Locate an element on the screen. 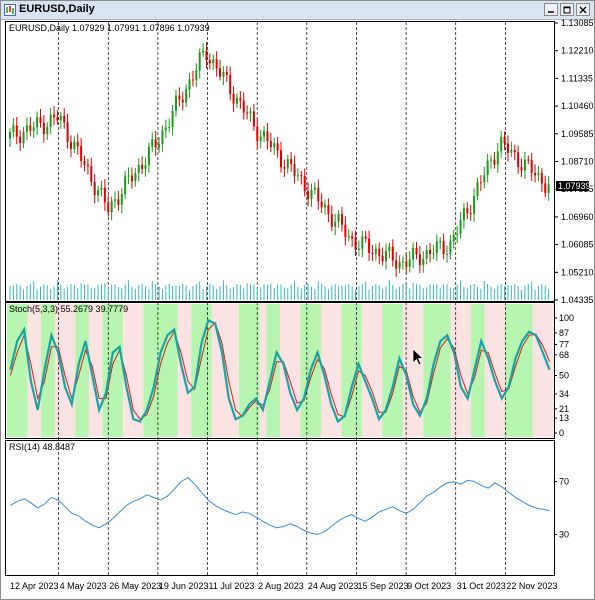 The height and width of the screenshot is (600, 595). price-tick-label: 1.09585 is located at coordinates (577, 134).